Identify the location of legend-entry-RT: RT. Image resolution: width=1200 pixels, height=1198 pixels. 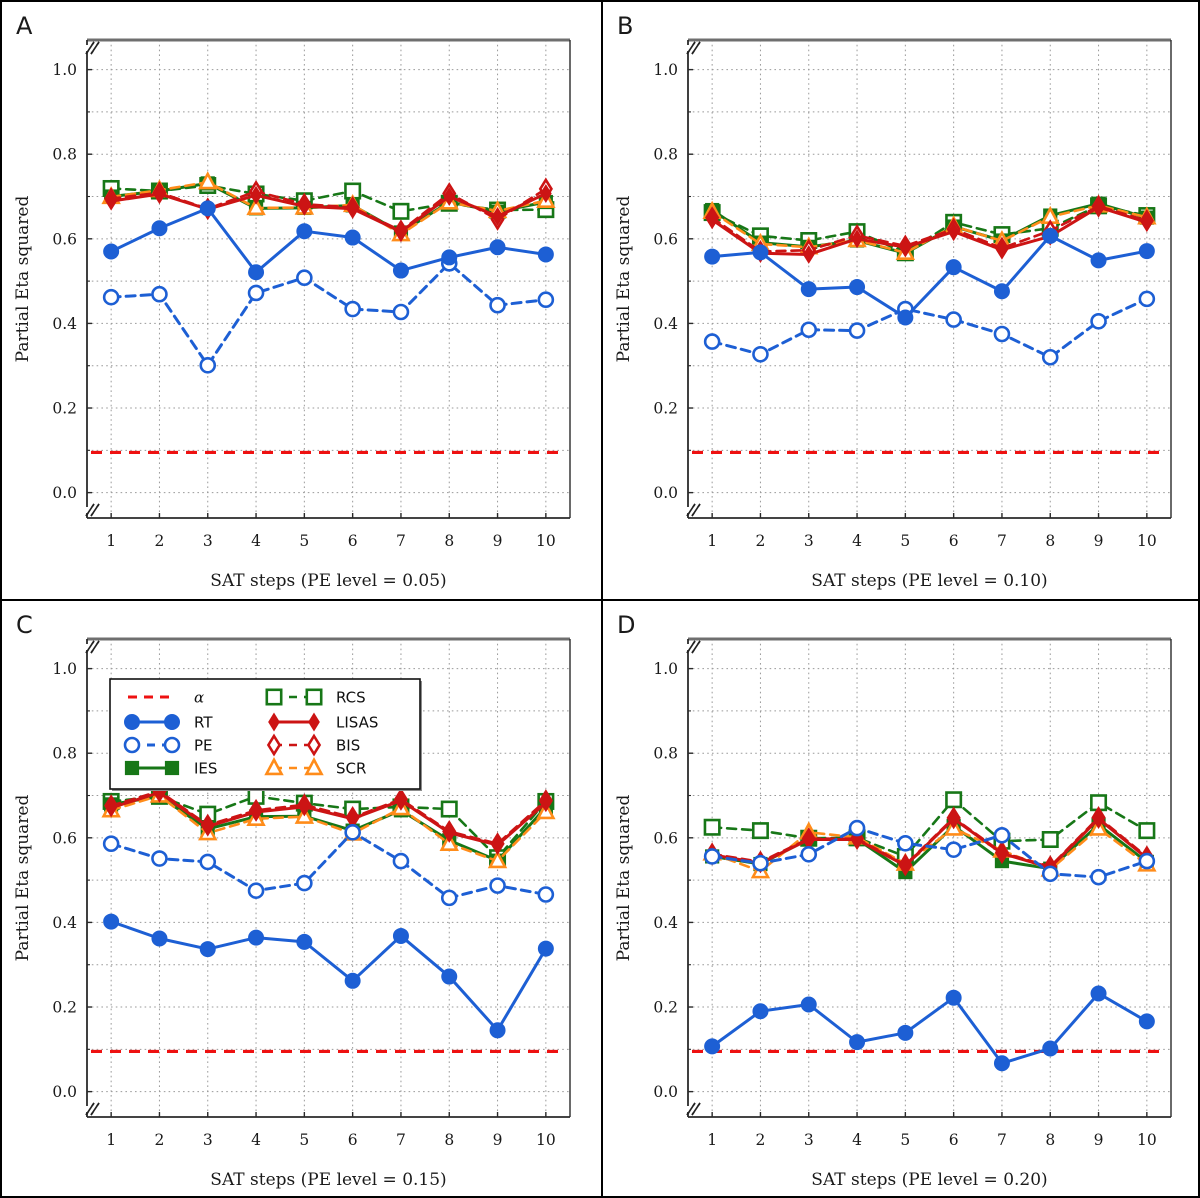
(169, 723).